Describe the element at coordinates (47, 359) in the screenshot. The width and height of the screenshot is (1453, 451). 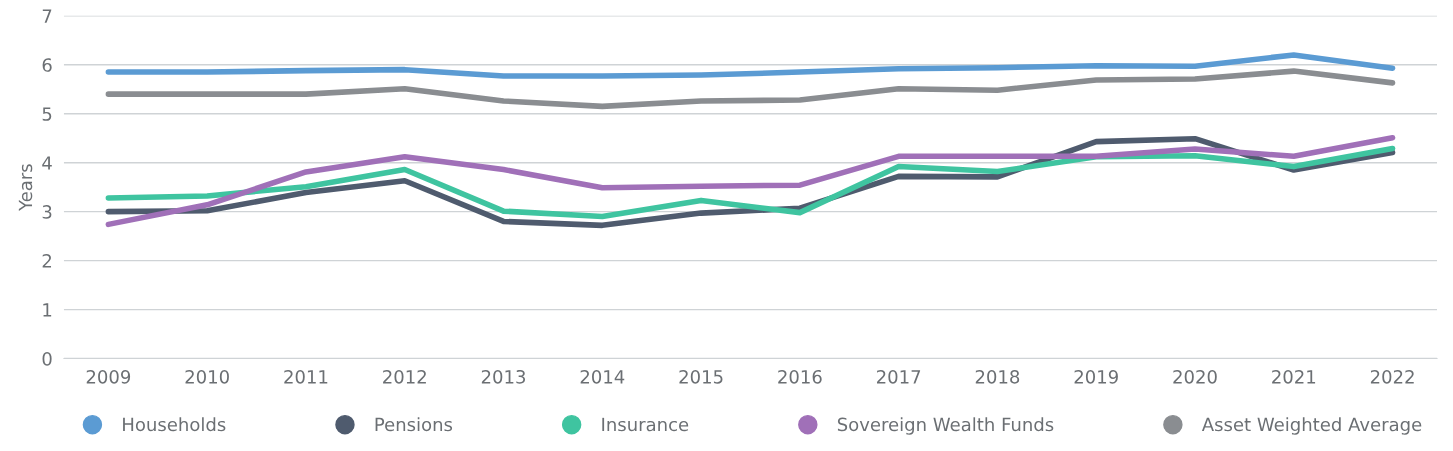
I see `y-tick-label: 0` at that location.